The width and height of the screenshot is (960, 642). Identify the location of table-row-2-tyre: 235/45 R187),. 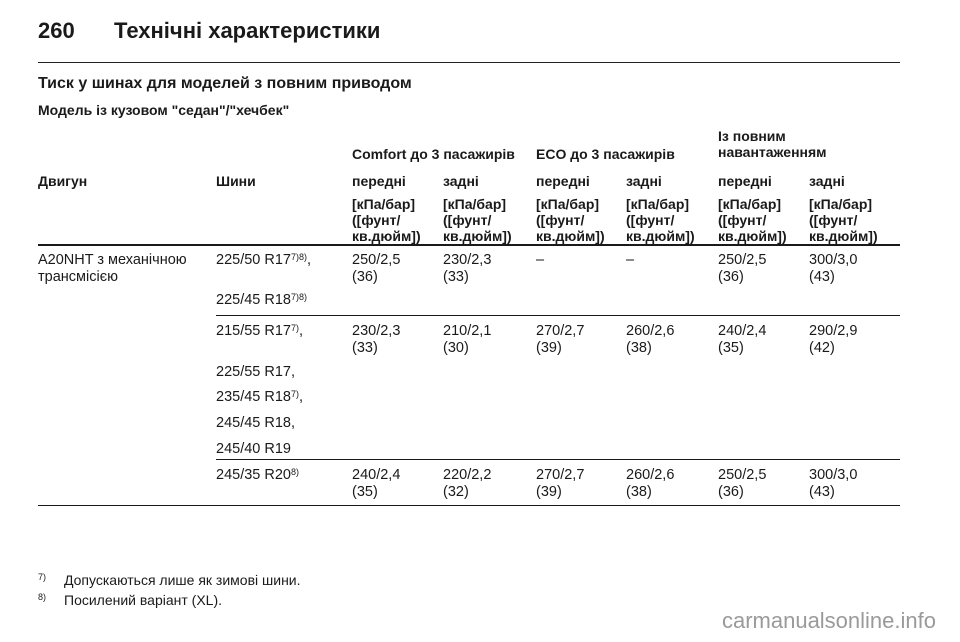
(260, 397).